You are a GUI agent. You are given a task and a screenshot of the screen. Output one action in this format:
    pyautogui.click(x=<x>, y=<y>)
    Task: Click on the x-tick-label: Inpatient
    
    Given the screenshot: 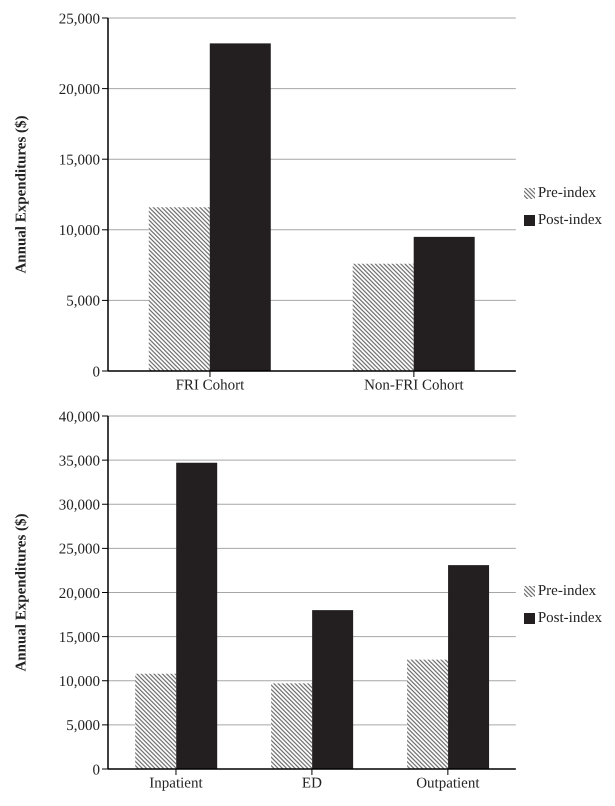 What is the action you would take?
    pyautogui.click(x=176, y=784)
    